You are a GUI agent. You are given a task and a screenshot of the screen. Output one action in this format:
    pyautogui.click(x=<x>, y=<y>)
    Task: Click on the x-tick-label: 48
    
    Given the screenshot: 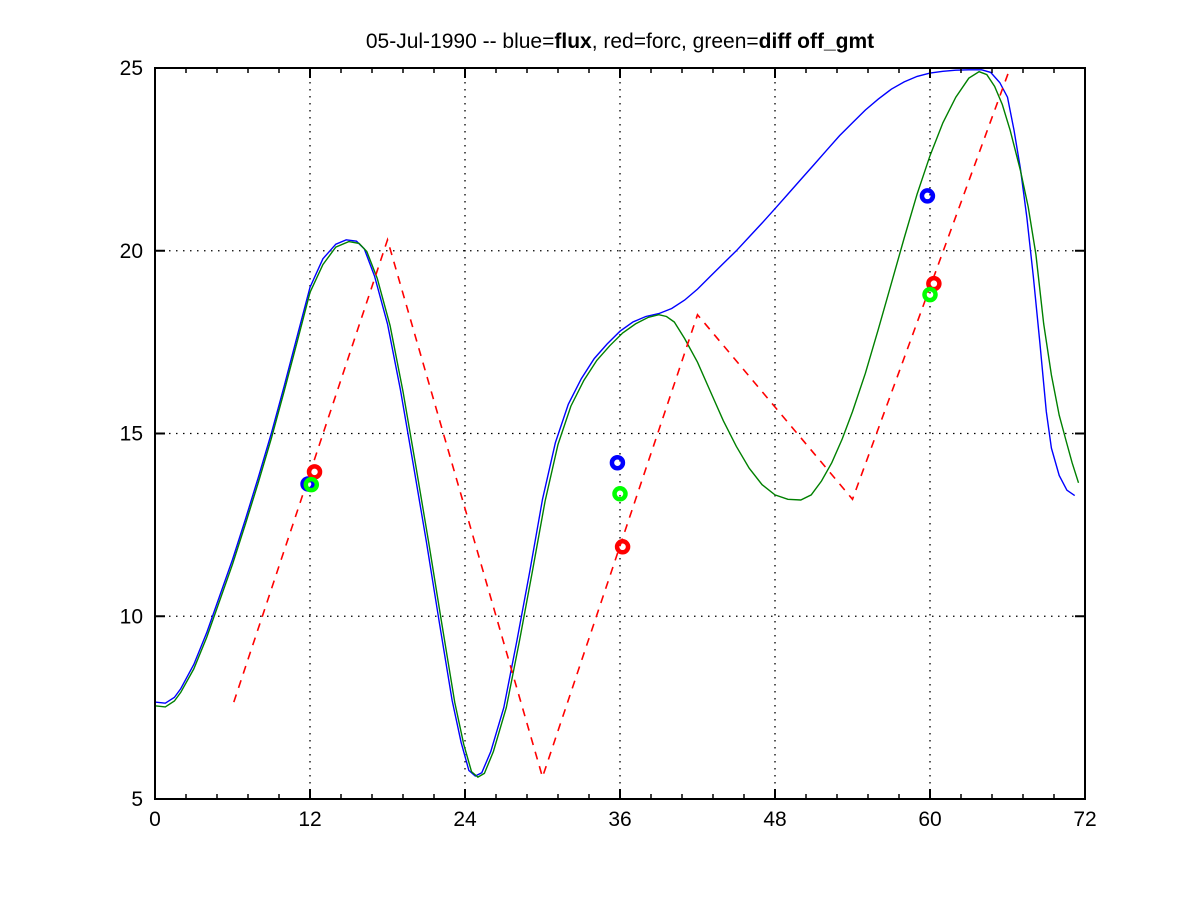 What is the action you would take?
    pyautogui.click(x=774, y=819)
    